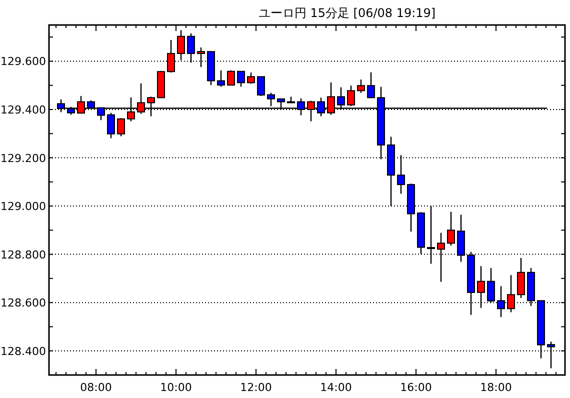 The width and height of the screenshot is (570, 398). What do you see at coordinates (23, 158) in the screenshot?
I see `y-tick-label: 129.200` at bounding box center [23, 158].